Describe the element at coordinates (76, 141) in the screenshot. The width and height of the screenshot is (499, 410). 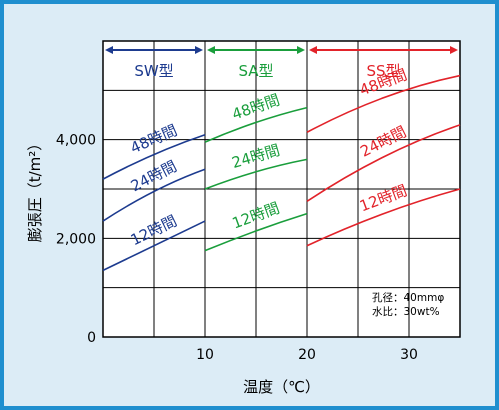
I see `y-tick-label-2: 4,000` at that location.